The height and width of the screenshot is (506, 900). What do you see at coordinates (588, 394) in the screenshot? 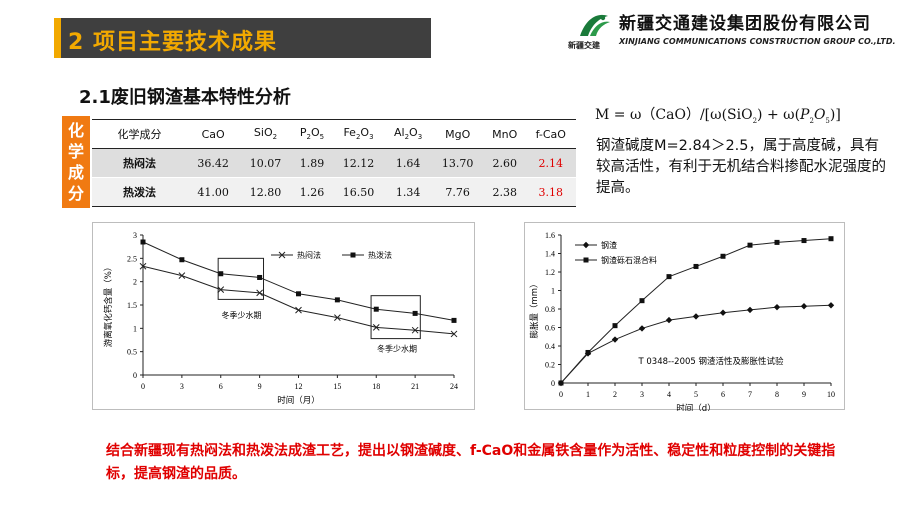
I see `x-tick-label: 1` at bounding box center [588, 394].